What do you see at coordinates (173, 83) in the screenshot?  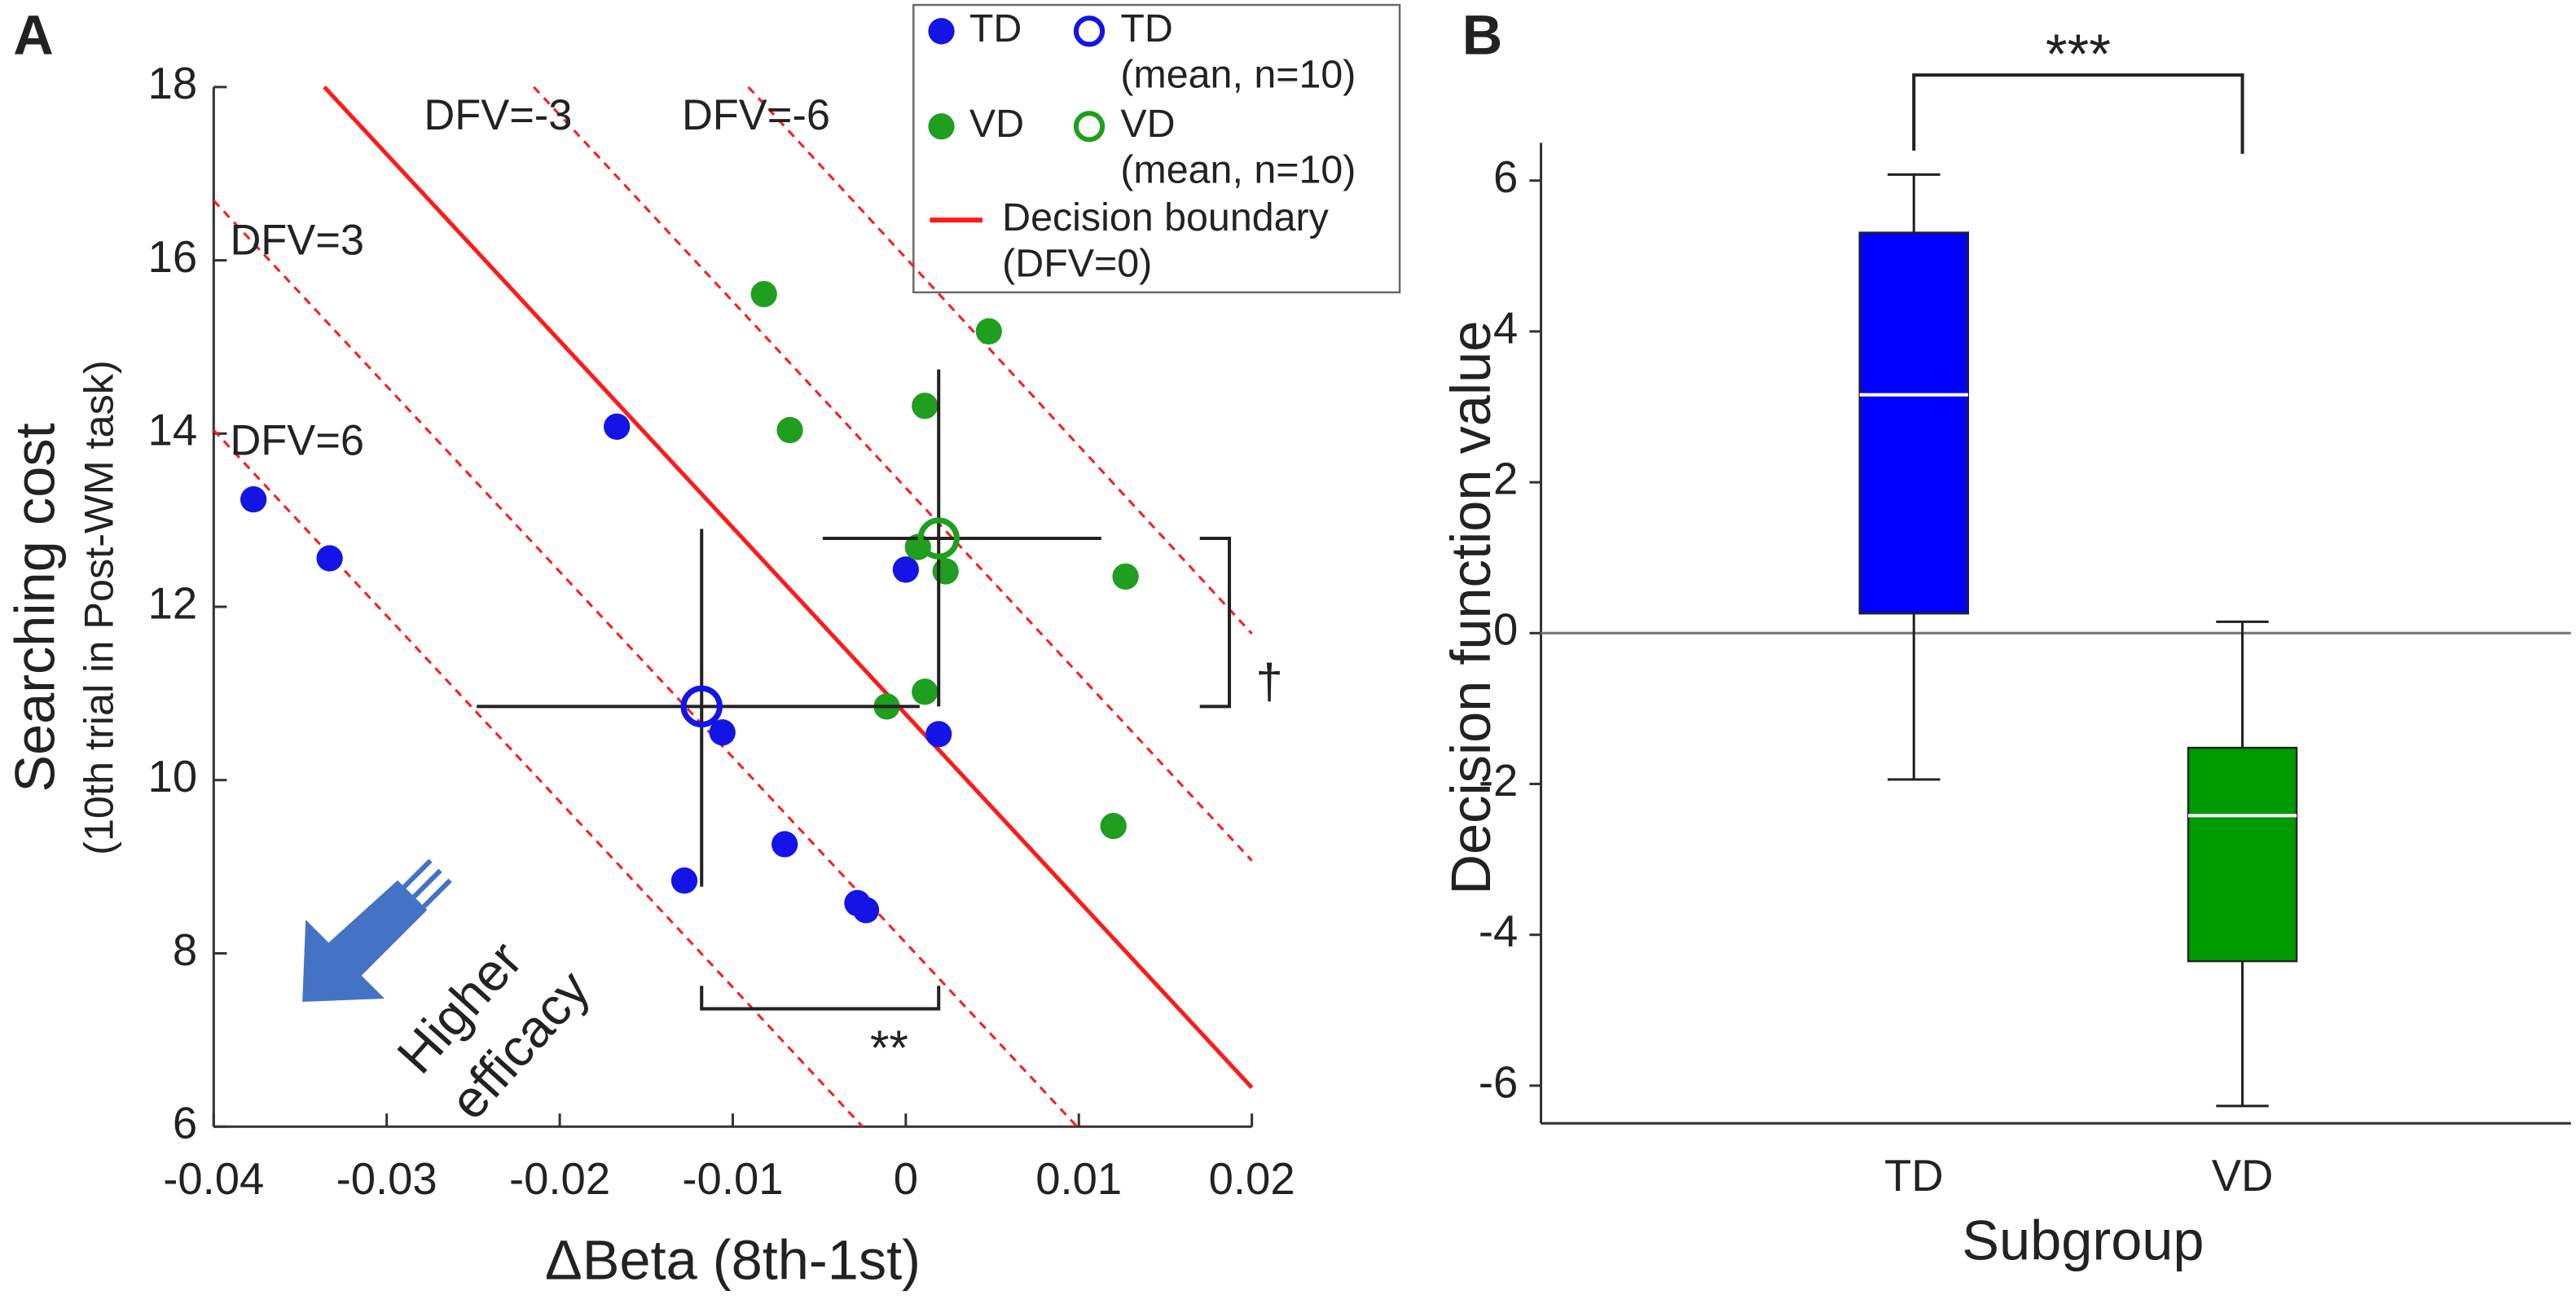 I see `y-tick-label: 18` at bounding box center [173, 83].